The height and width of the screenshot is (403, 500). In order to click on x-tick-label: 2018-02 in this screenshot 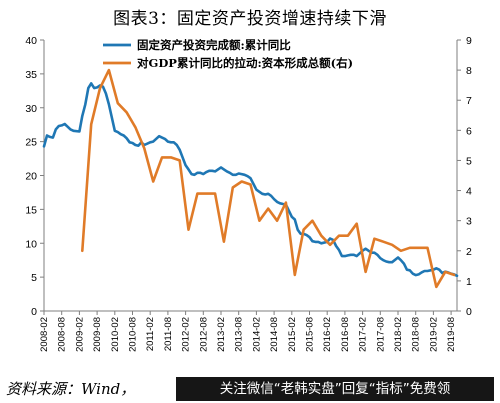, I will do `click(398, 334)`.